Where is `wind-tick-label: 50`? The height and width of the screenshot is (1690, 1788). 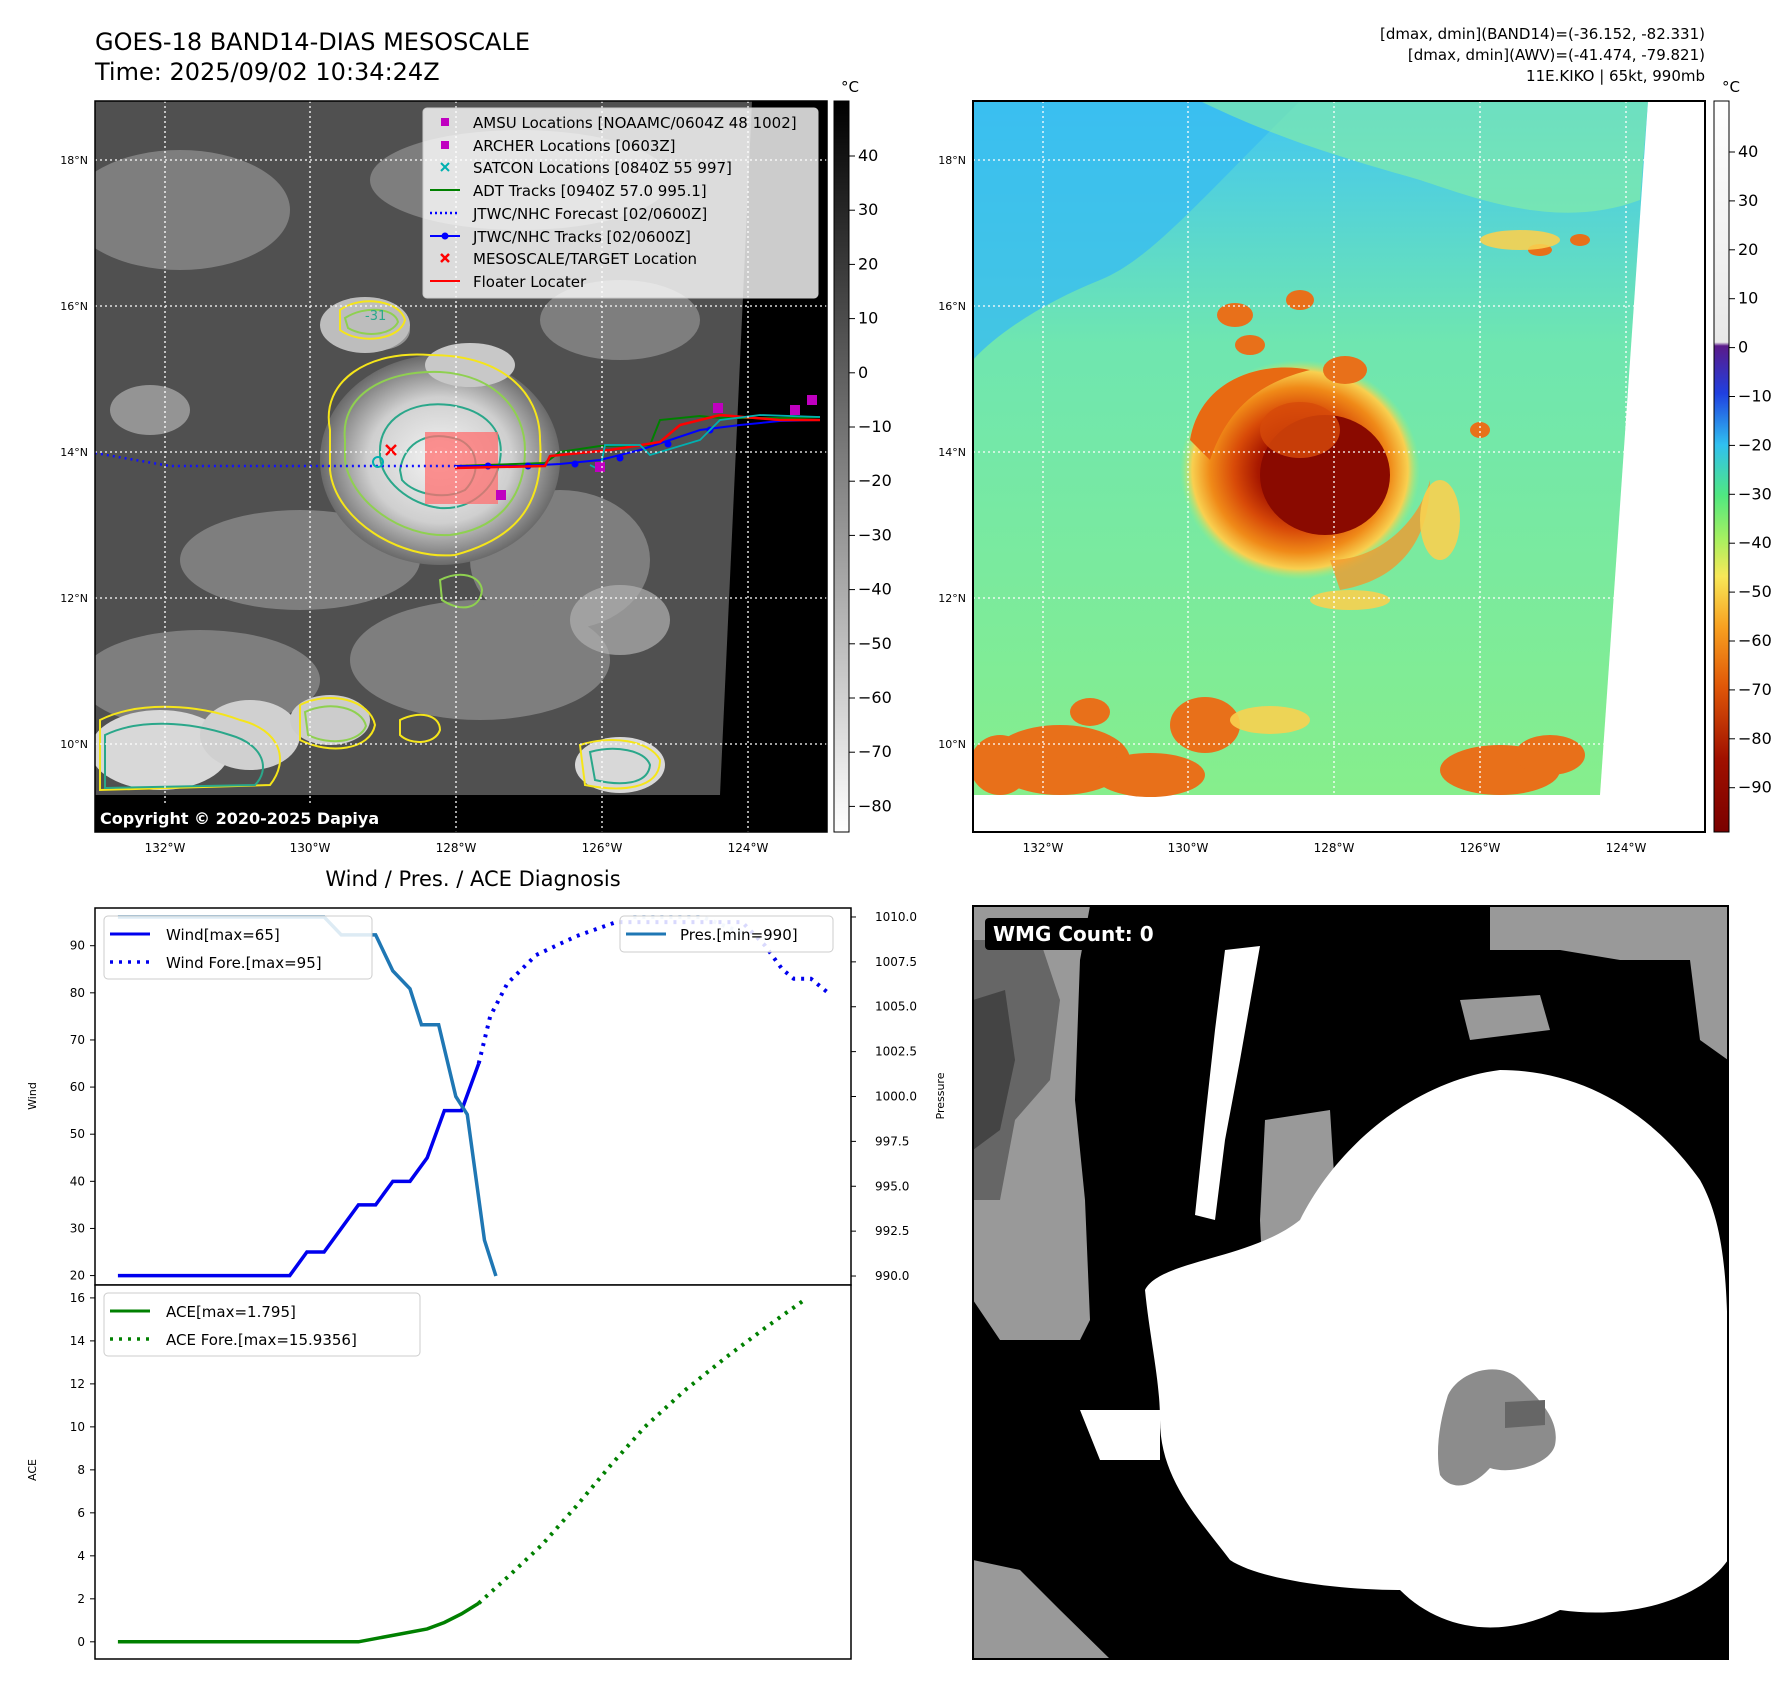 wind-tick-label: 50 is located at coordinates (77, 1134).